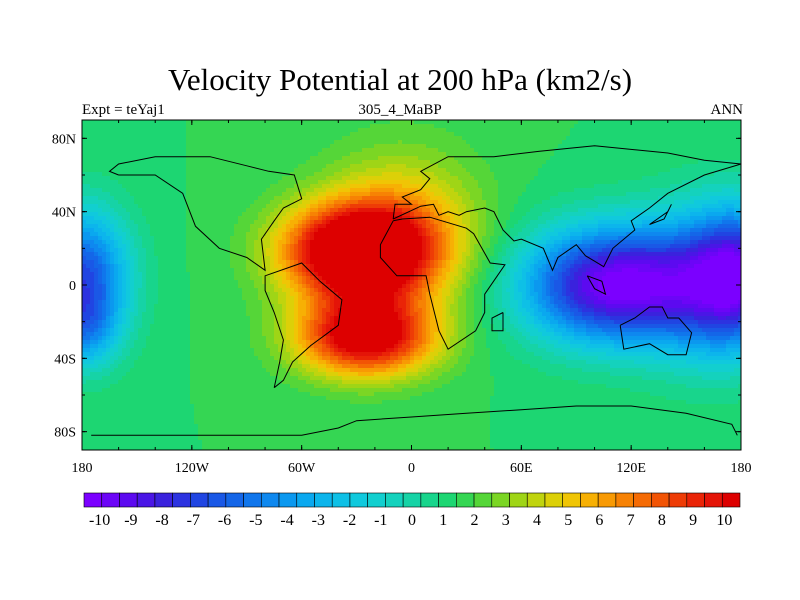 The width and height of the screenshot is (800, 600). What do you see at coordinates (724, 520) in the screenshot?
I see `colorbar-label: 10` at bounding box center [724, 520].